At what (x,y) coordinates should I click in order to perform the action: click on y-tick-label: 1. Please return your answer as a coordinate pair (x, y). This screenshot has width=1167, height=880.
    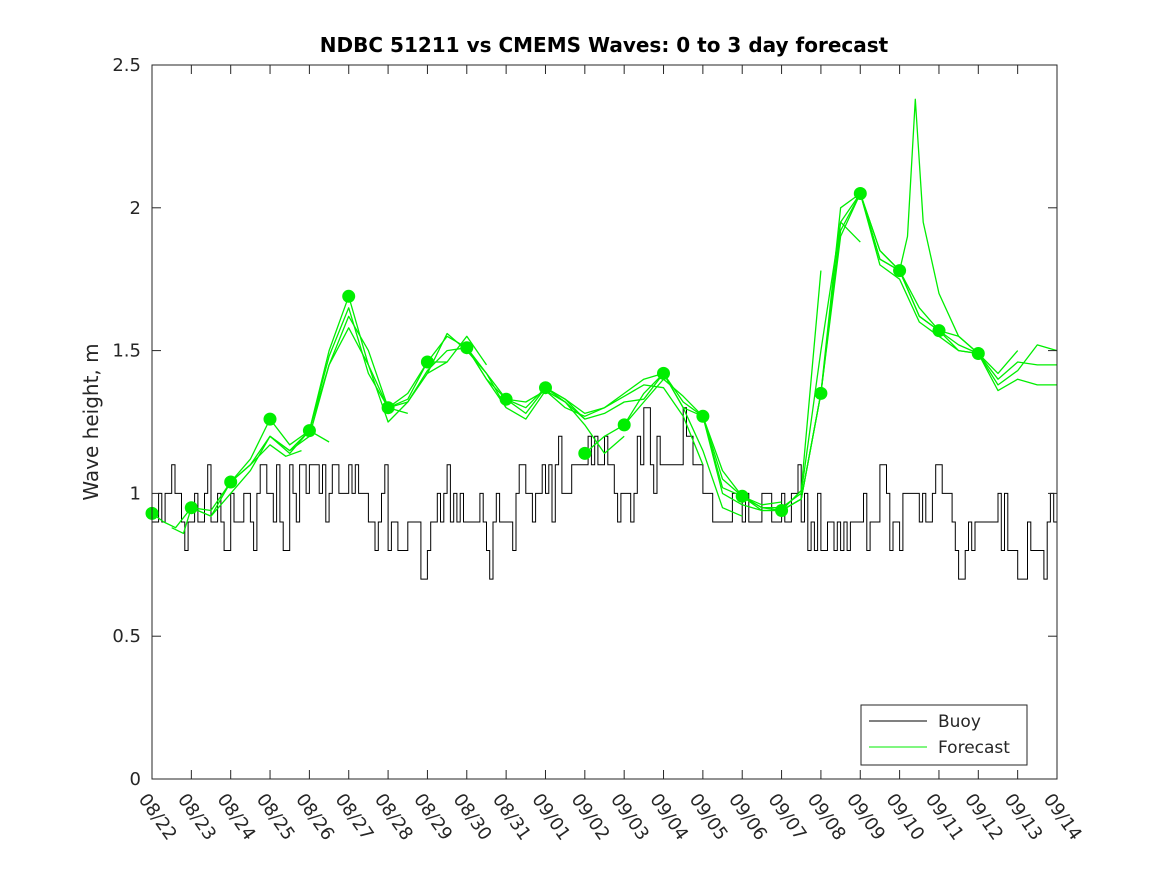
    Looking at the image, I should click on (135, 493).